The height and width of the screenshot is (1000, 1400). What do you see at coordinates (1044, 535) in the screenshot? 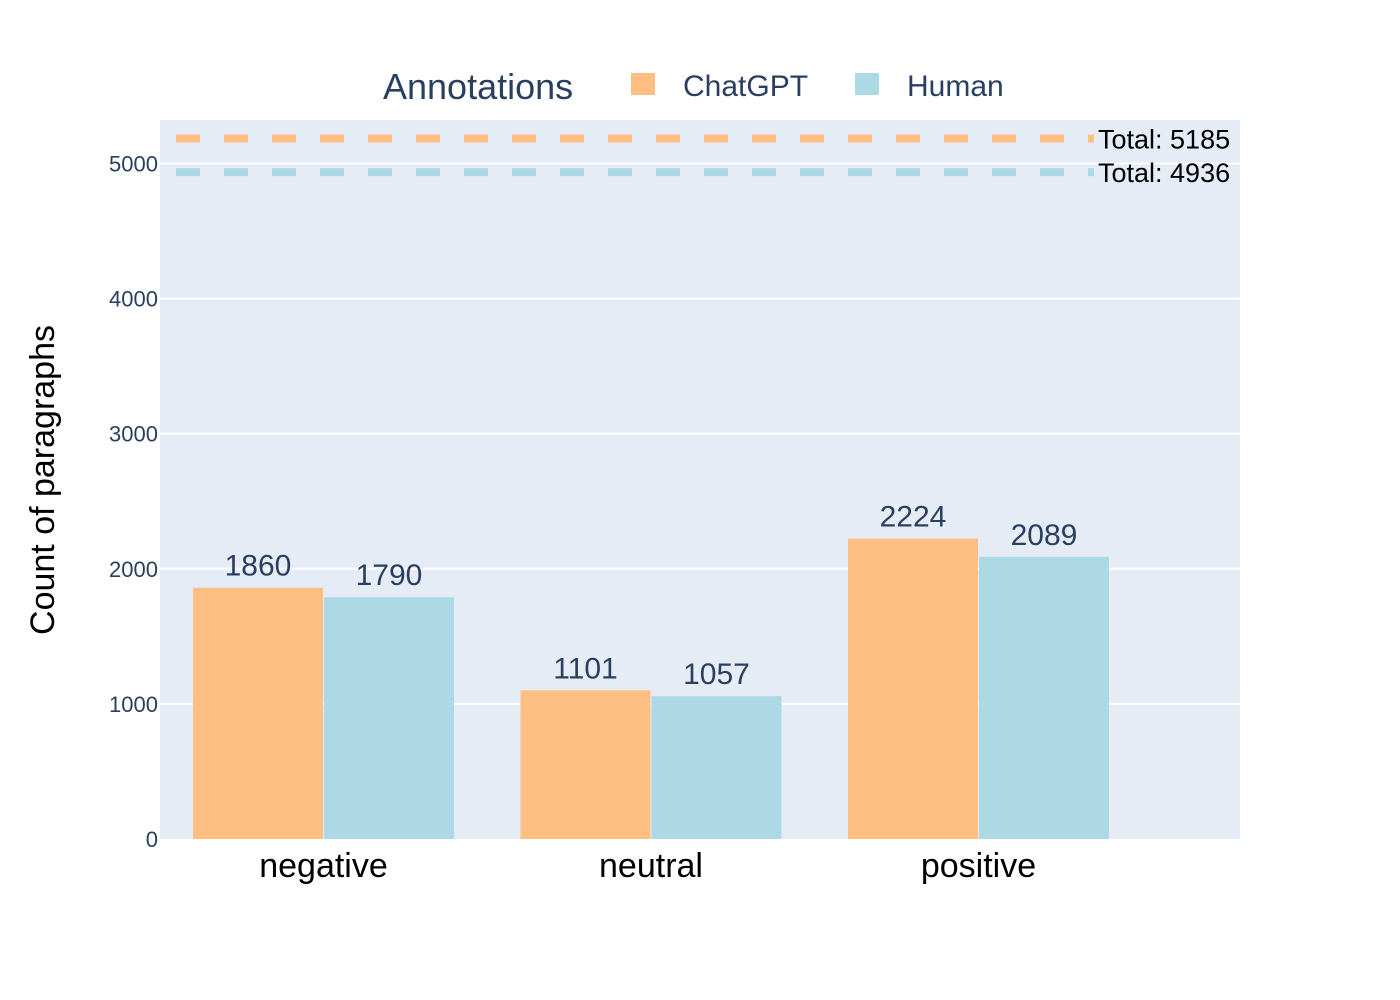
I see `bar-value-label: 2089` at bounding box center [1044, 535].